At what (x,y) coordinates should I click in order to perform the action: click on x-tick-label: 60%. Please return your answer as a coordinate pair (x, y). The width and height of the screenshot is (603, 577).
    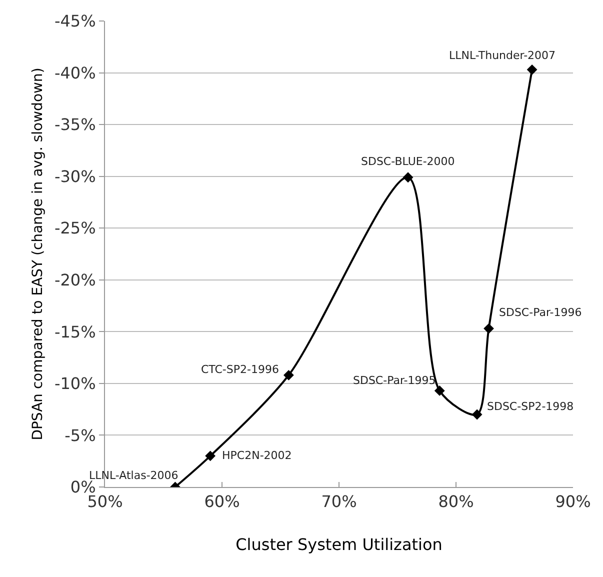
    Looking at the image, I should click on (222, 502).